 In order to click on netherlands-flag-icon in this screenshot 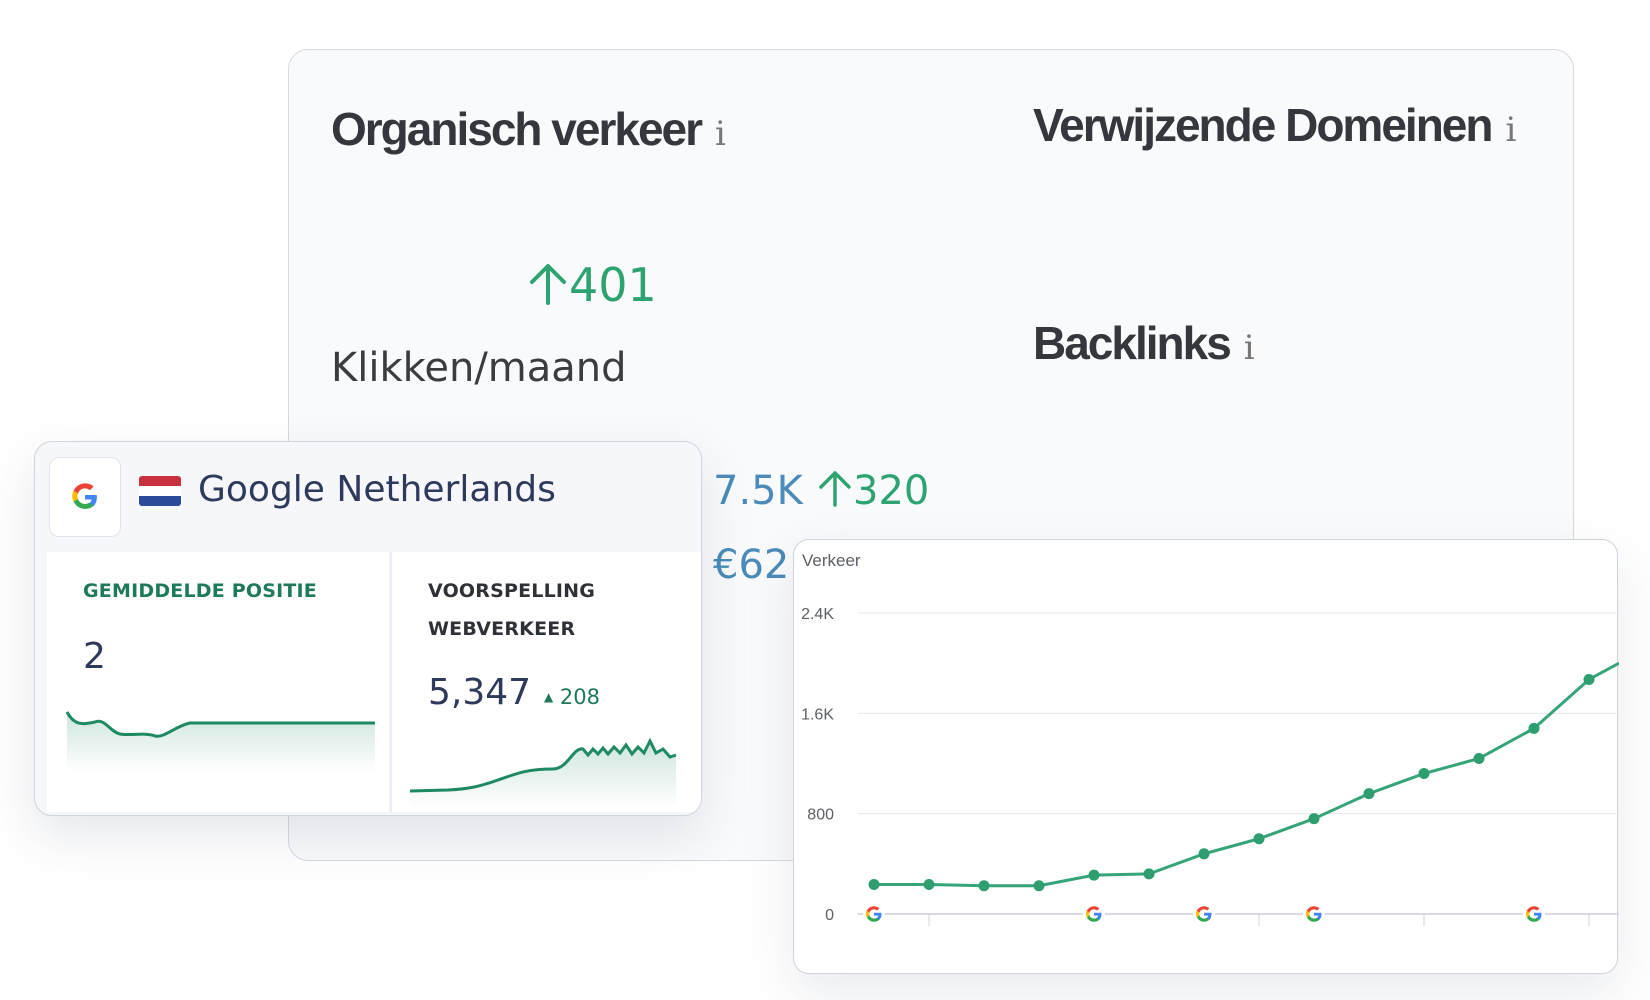, I will do `click(160, 491)`.